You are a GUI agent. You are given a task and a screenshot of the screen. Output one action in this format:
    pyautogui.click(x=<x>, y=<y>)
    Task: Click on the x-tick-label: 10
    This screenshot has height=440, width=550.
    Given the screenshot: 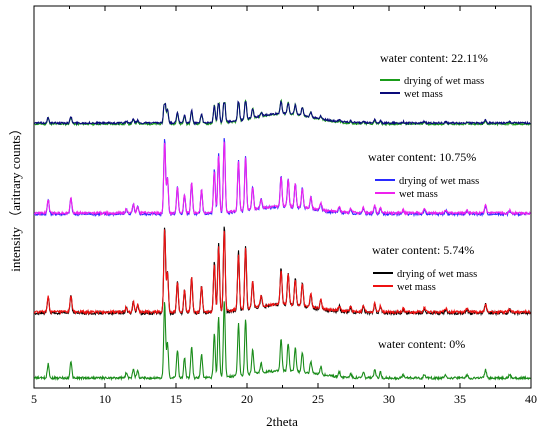 What is the action you would take?
    pyautogui.click(x=105, y=399)
    